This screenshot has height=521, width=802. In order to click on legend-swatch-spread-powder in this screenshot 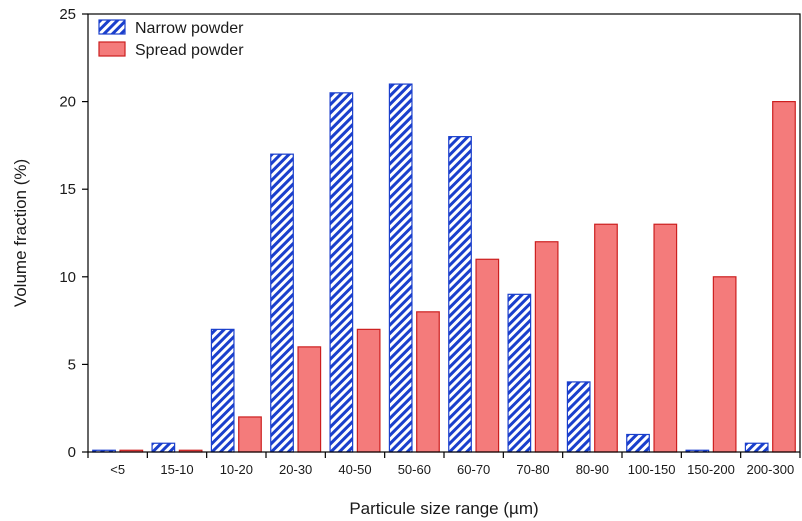, I will do `click(112, 49)`.